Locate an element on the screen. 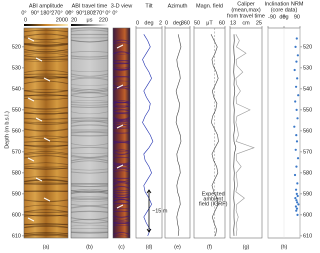 Image resolution: width=320 pixels, height=253 pixels. annotation: Expected is located at coordinates (213, 194).